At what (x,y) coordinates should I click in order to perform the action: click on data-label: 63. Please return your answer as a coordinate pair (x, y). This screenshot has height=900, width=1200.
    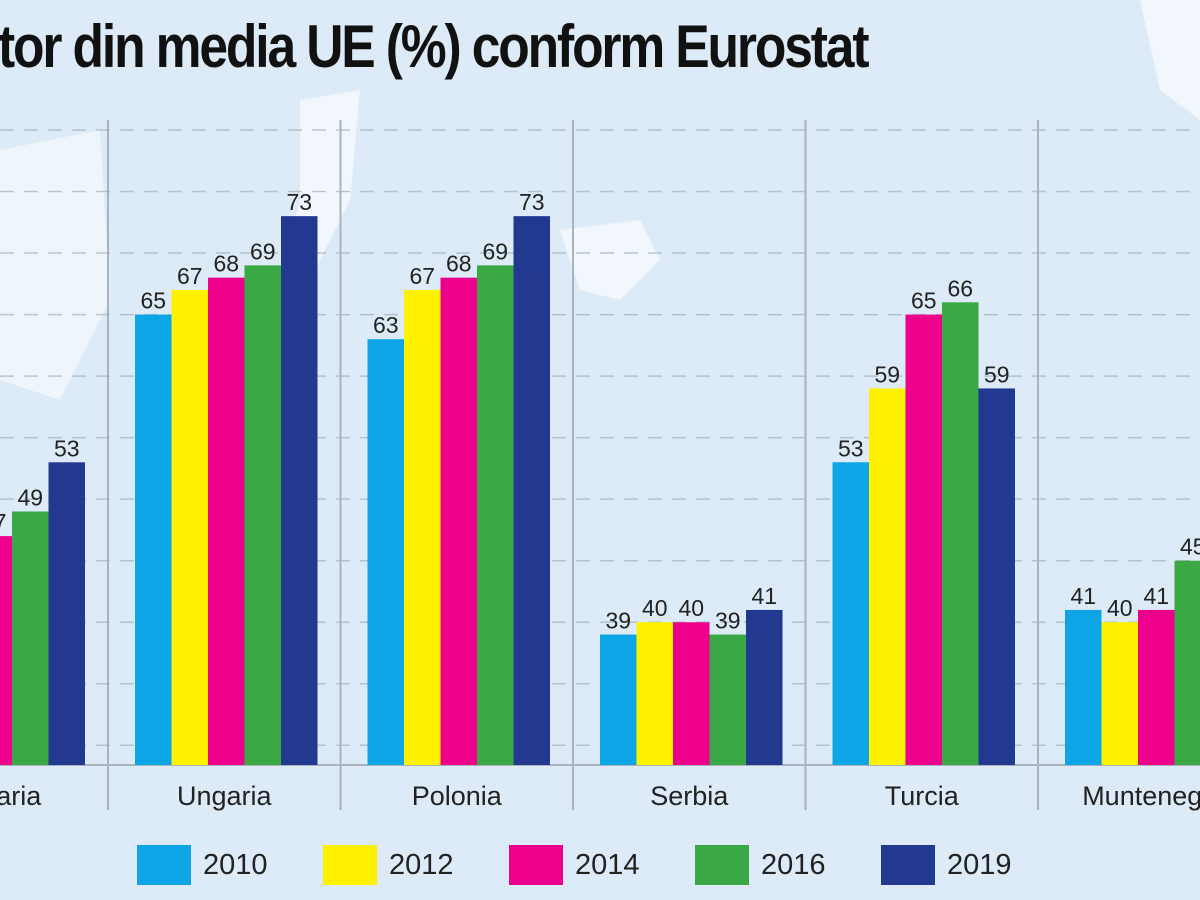
    Looking at the image, I should click on (386, 325).